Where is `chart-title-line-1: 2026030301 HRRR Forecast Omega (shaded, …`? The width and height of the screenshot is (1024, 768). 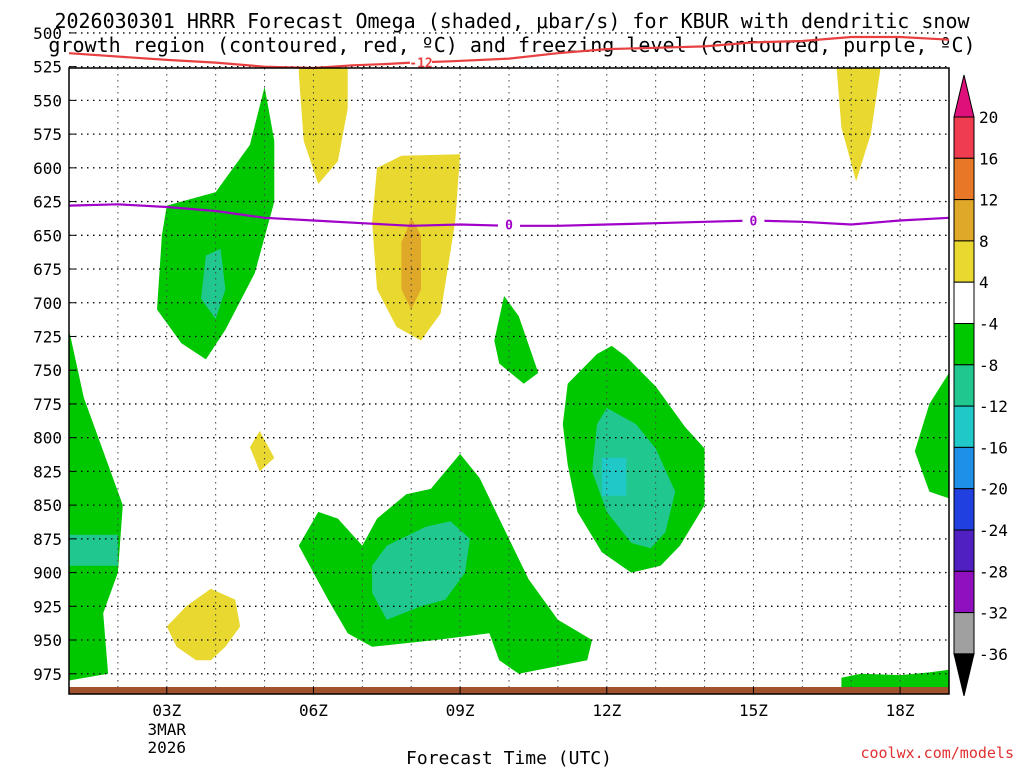
chart-title-line-1: 2026030301 HRRR Forecast Omega (shaded, … is located at coordinates (512, 21).